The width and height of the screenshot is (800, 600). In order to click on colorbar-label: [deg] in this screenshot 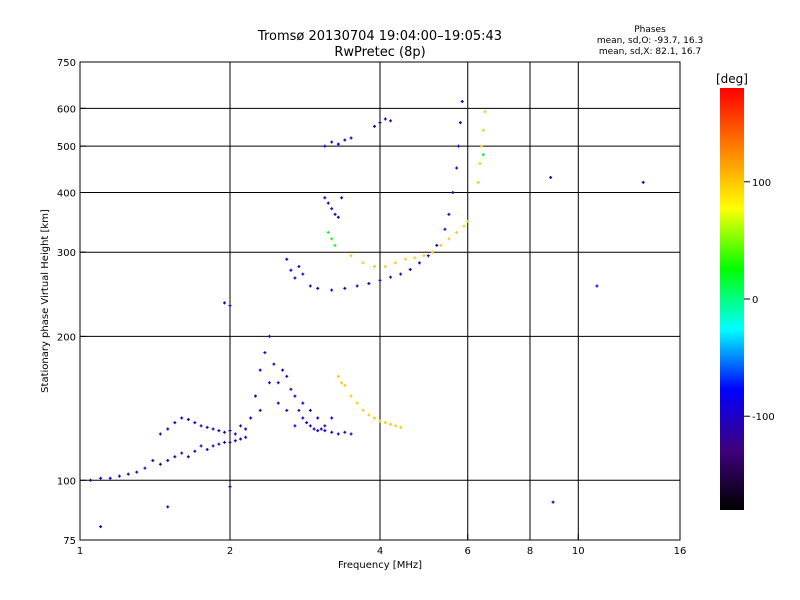, I will do `click(732, 79)`.